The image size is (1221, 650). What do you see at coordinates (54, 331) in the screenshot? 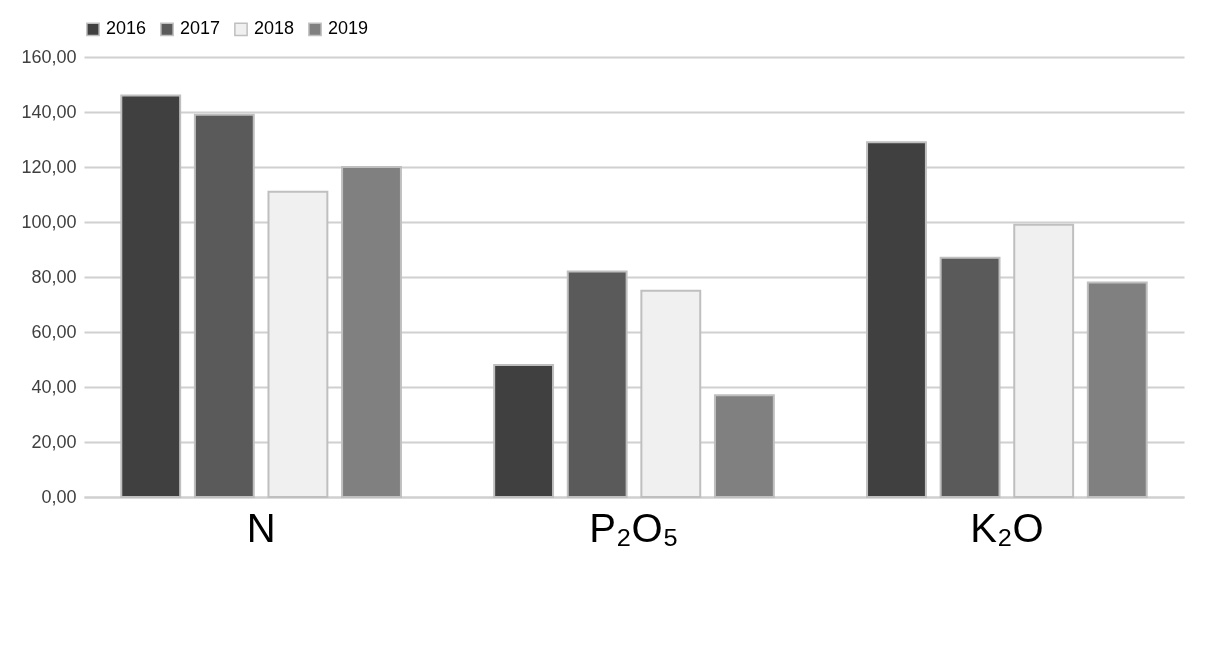
I see `y-tick-label: 60,00` at bounding box center [54, 331].